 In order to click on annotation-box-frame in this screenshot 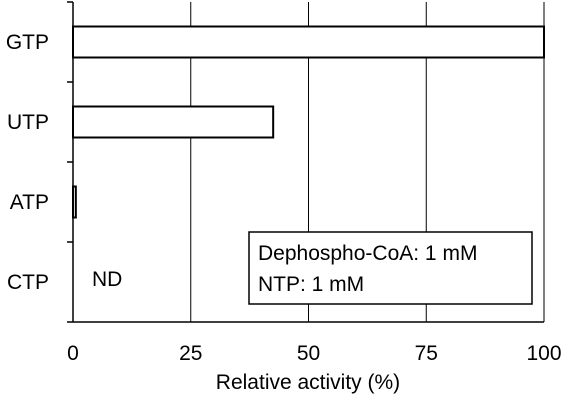, I will do `click(390, 268)`.